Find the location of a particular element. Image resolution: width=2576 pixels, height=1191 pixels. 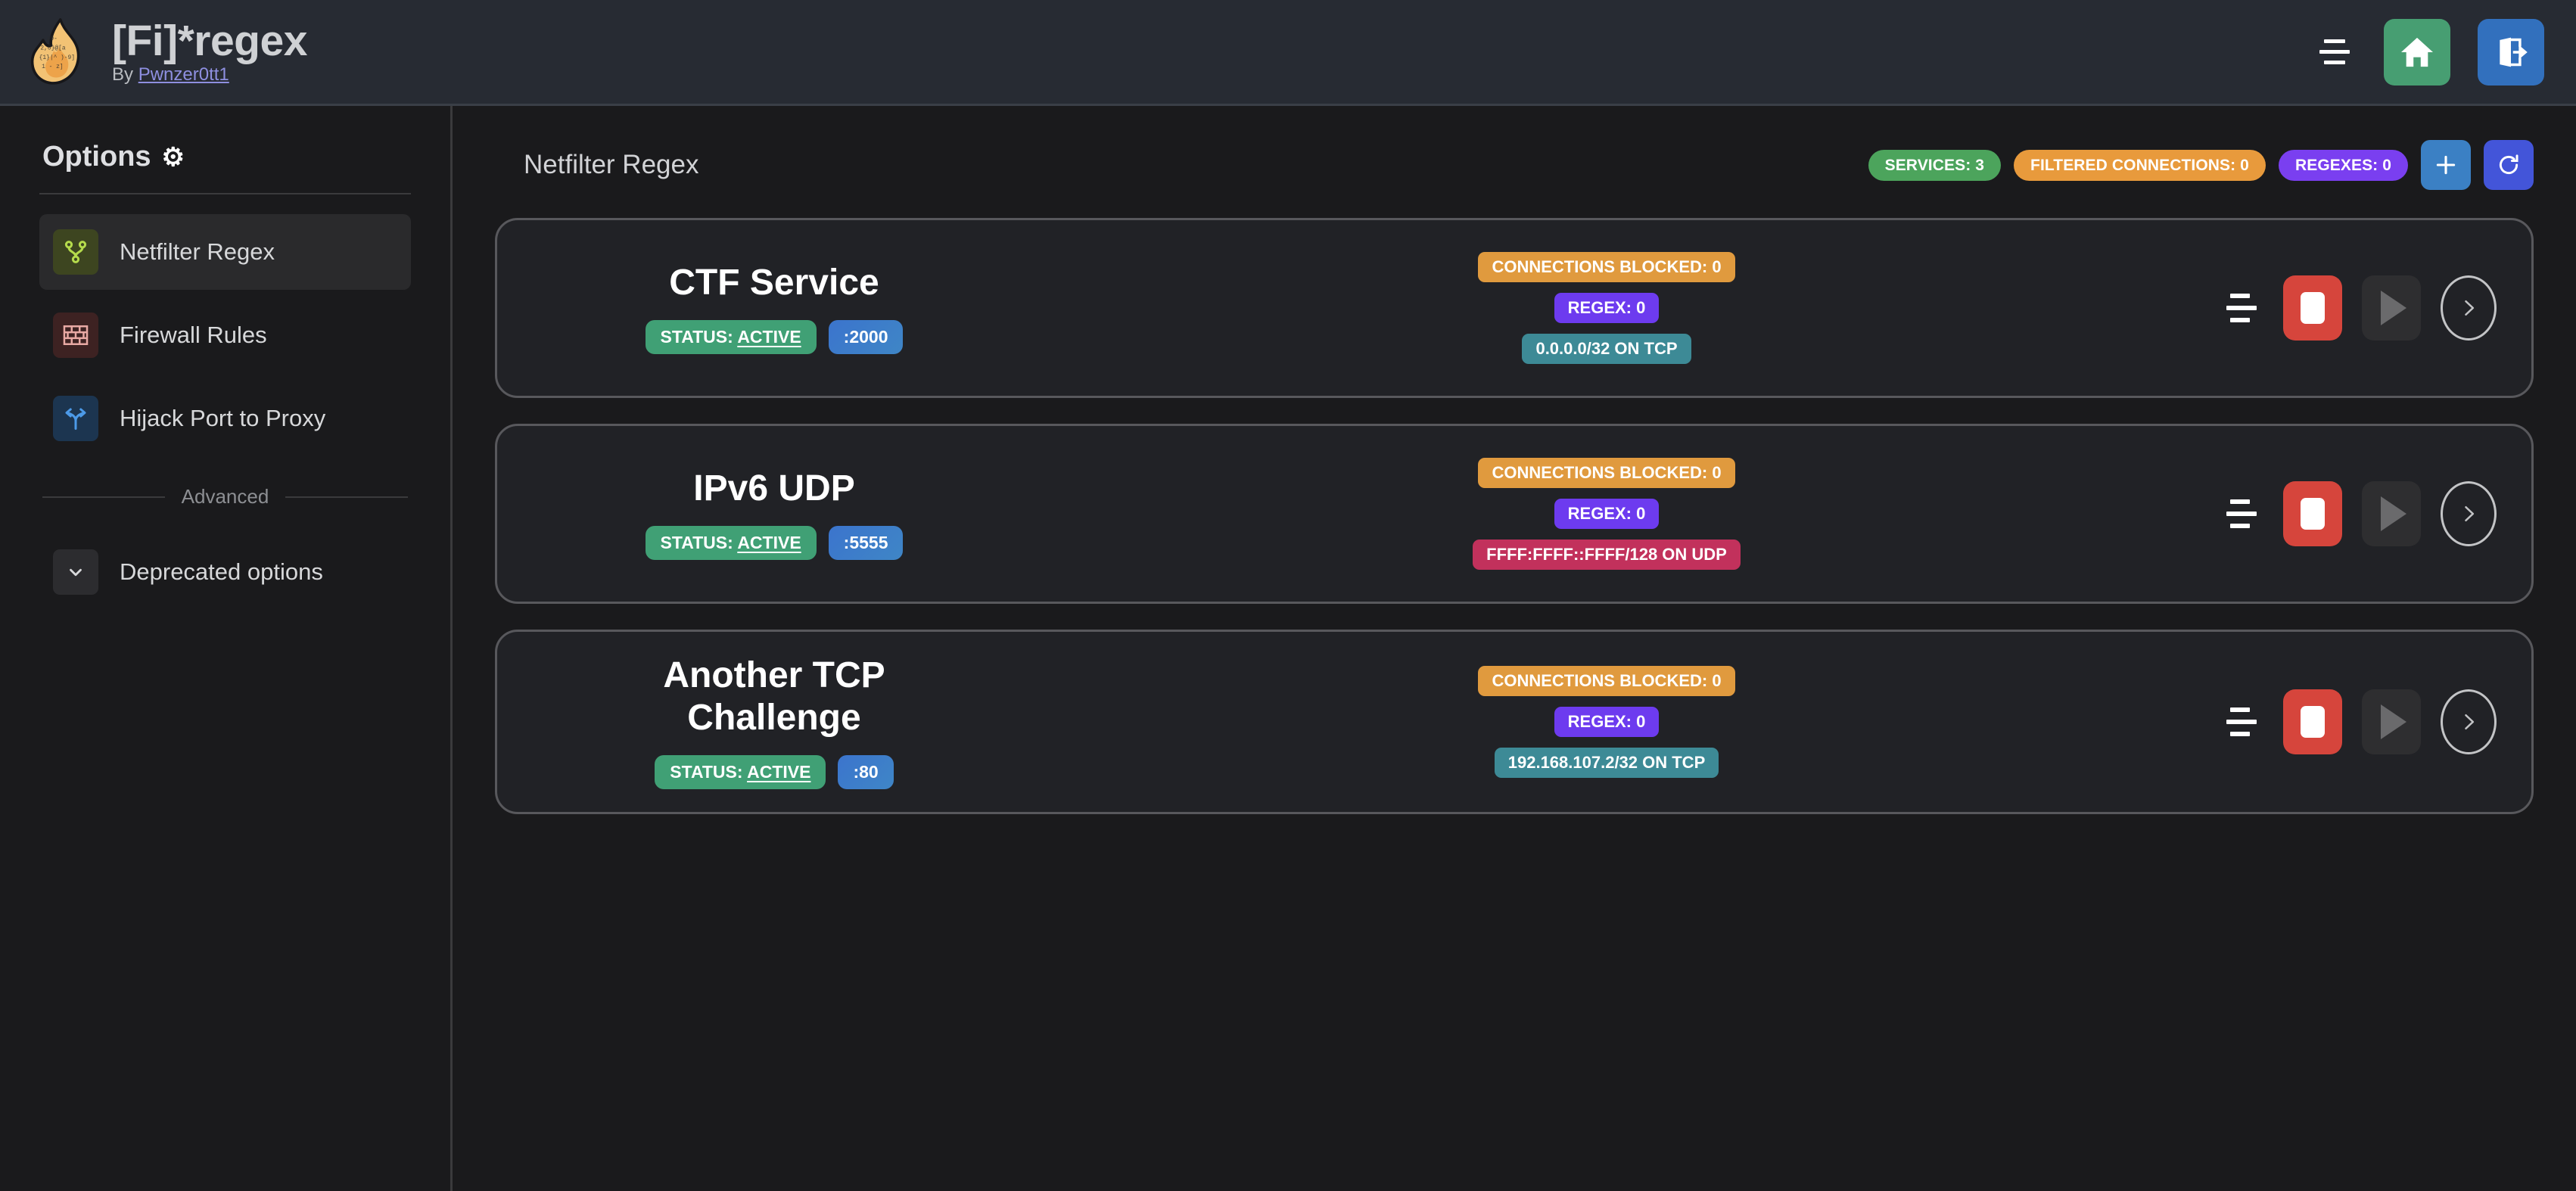

brick-wall-icon is located at coordinates (75, 335).